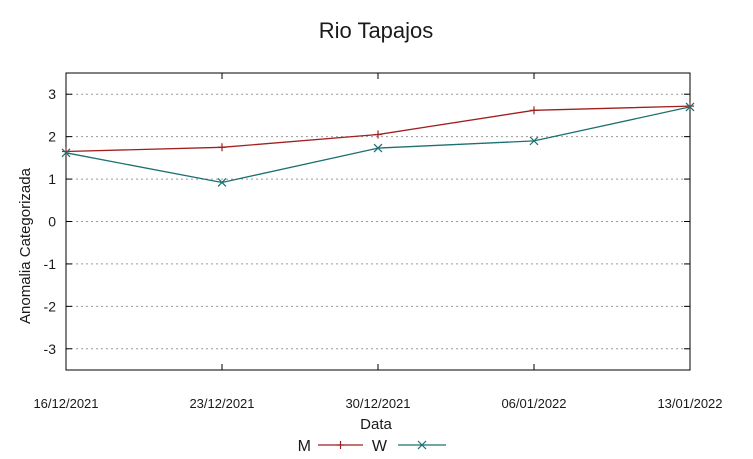 This screenshot has width=753, height=459. What do you see at coordinates (376, 424) in the screenshot?
I see `x-axis-label: Data` at bounding box center [376, 424].